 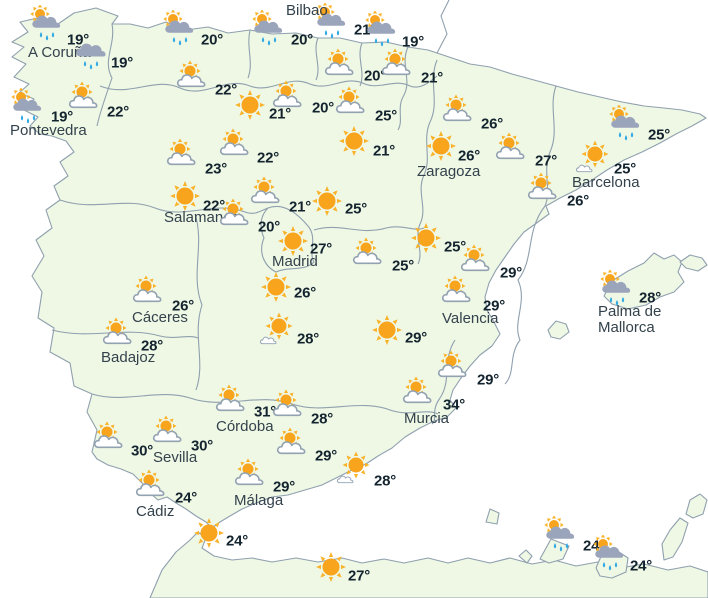 What do you see at coordinates (641, 566) in the screenshot?
I see `temperature-label: 24°` at bounding box center [641, 566].